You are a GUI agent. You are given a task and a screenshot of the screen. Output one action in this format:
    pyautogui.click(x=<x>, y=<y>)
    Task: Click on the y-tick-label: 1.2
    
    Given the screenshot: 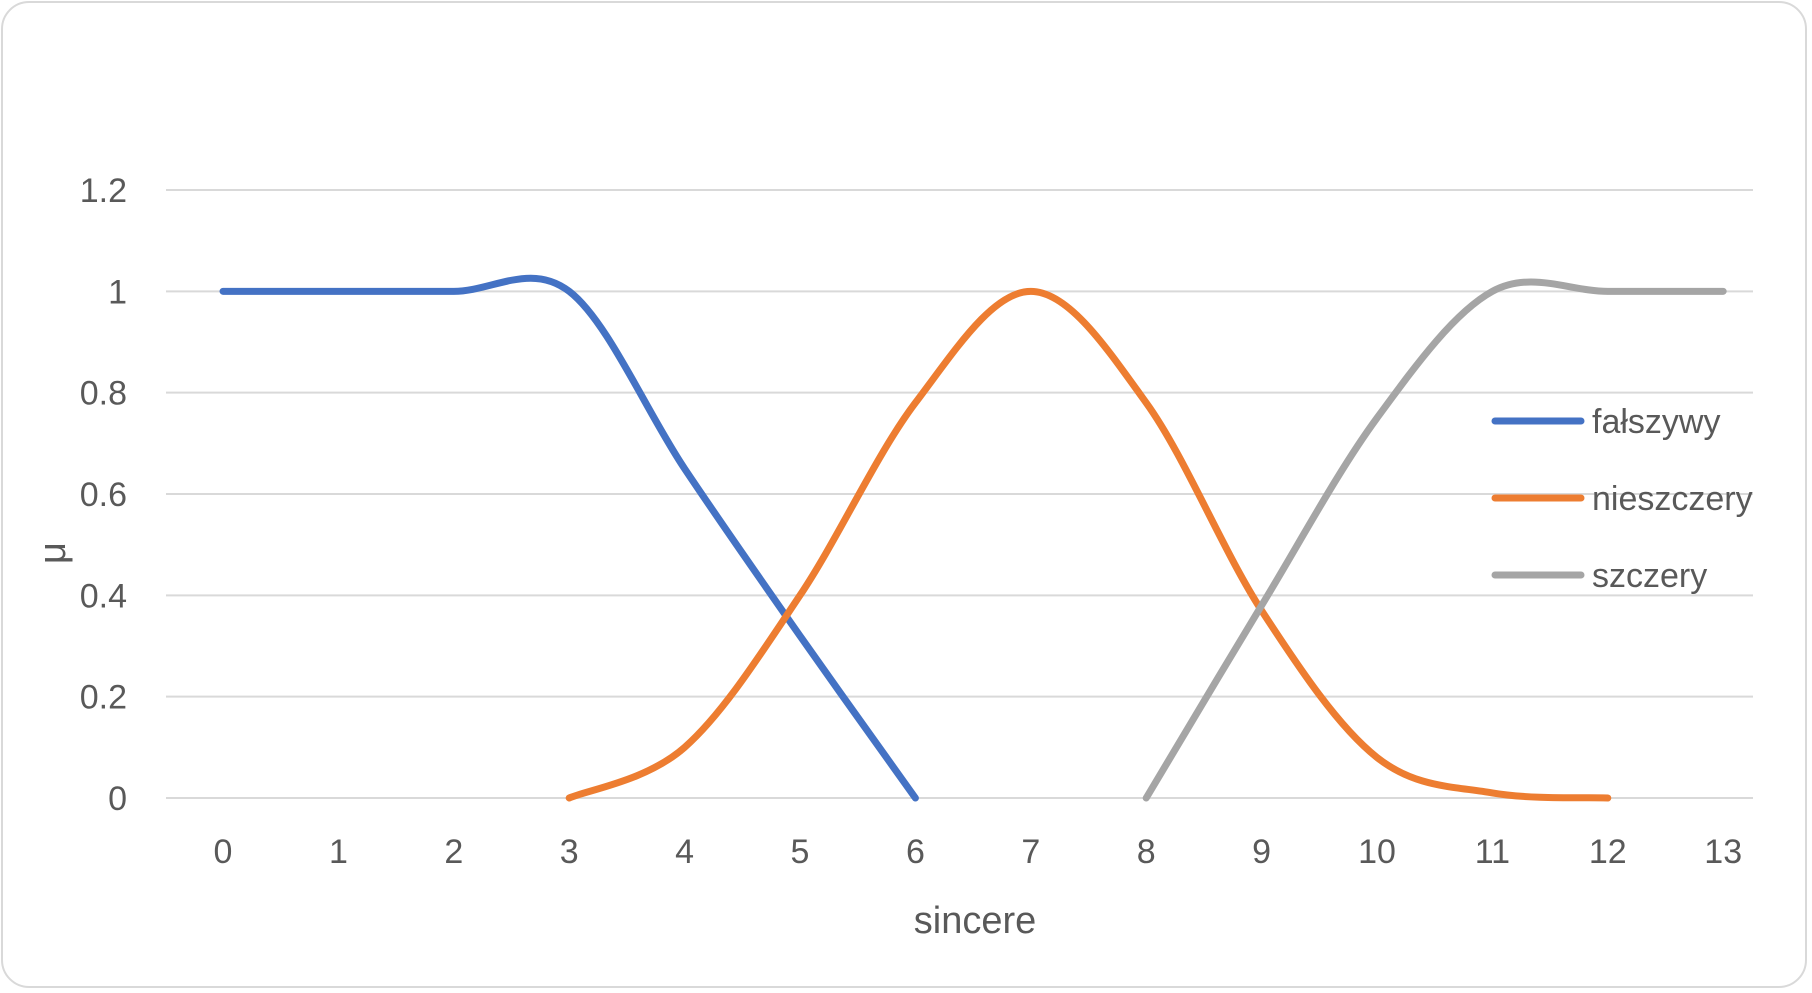 What is the action you would take?
    pyautogui.click(x=103, y=191)
    